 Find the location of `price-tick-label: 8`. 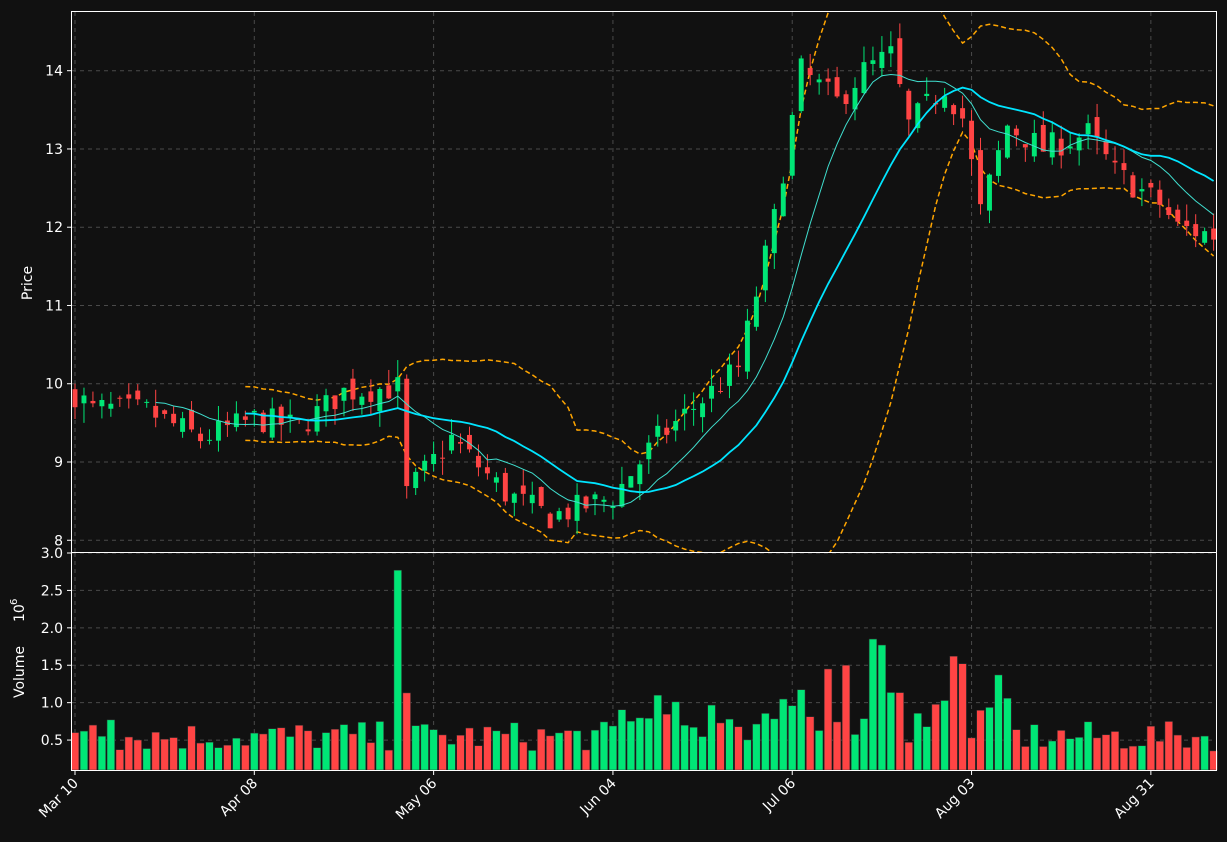

price-tick-label: 8 is located at coordinates (58, 541).